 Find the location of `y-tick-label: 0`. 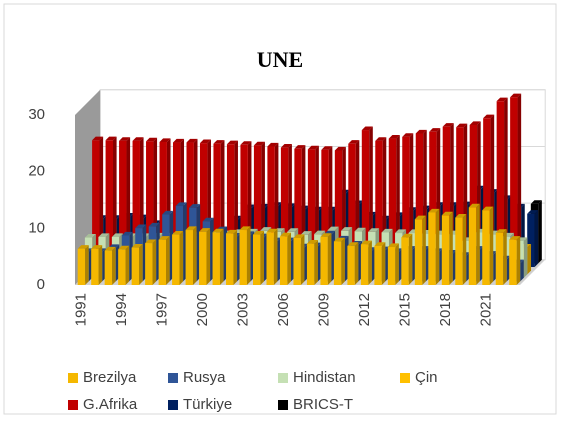

y-tick-label: 0 is located at coordinates (41, 284).